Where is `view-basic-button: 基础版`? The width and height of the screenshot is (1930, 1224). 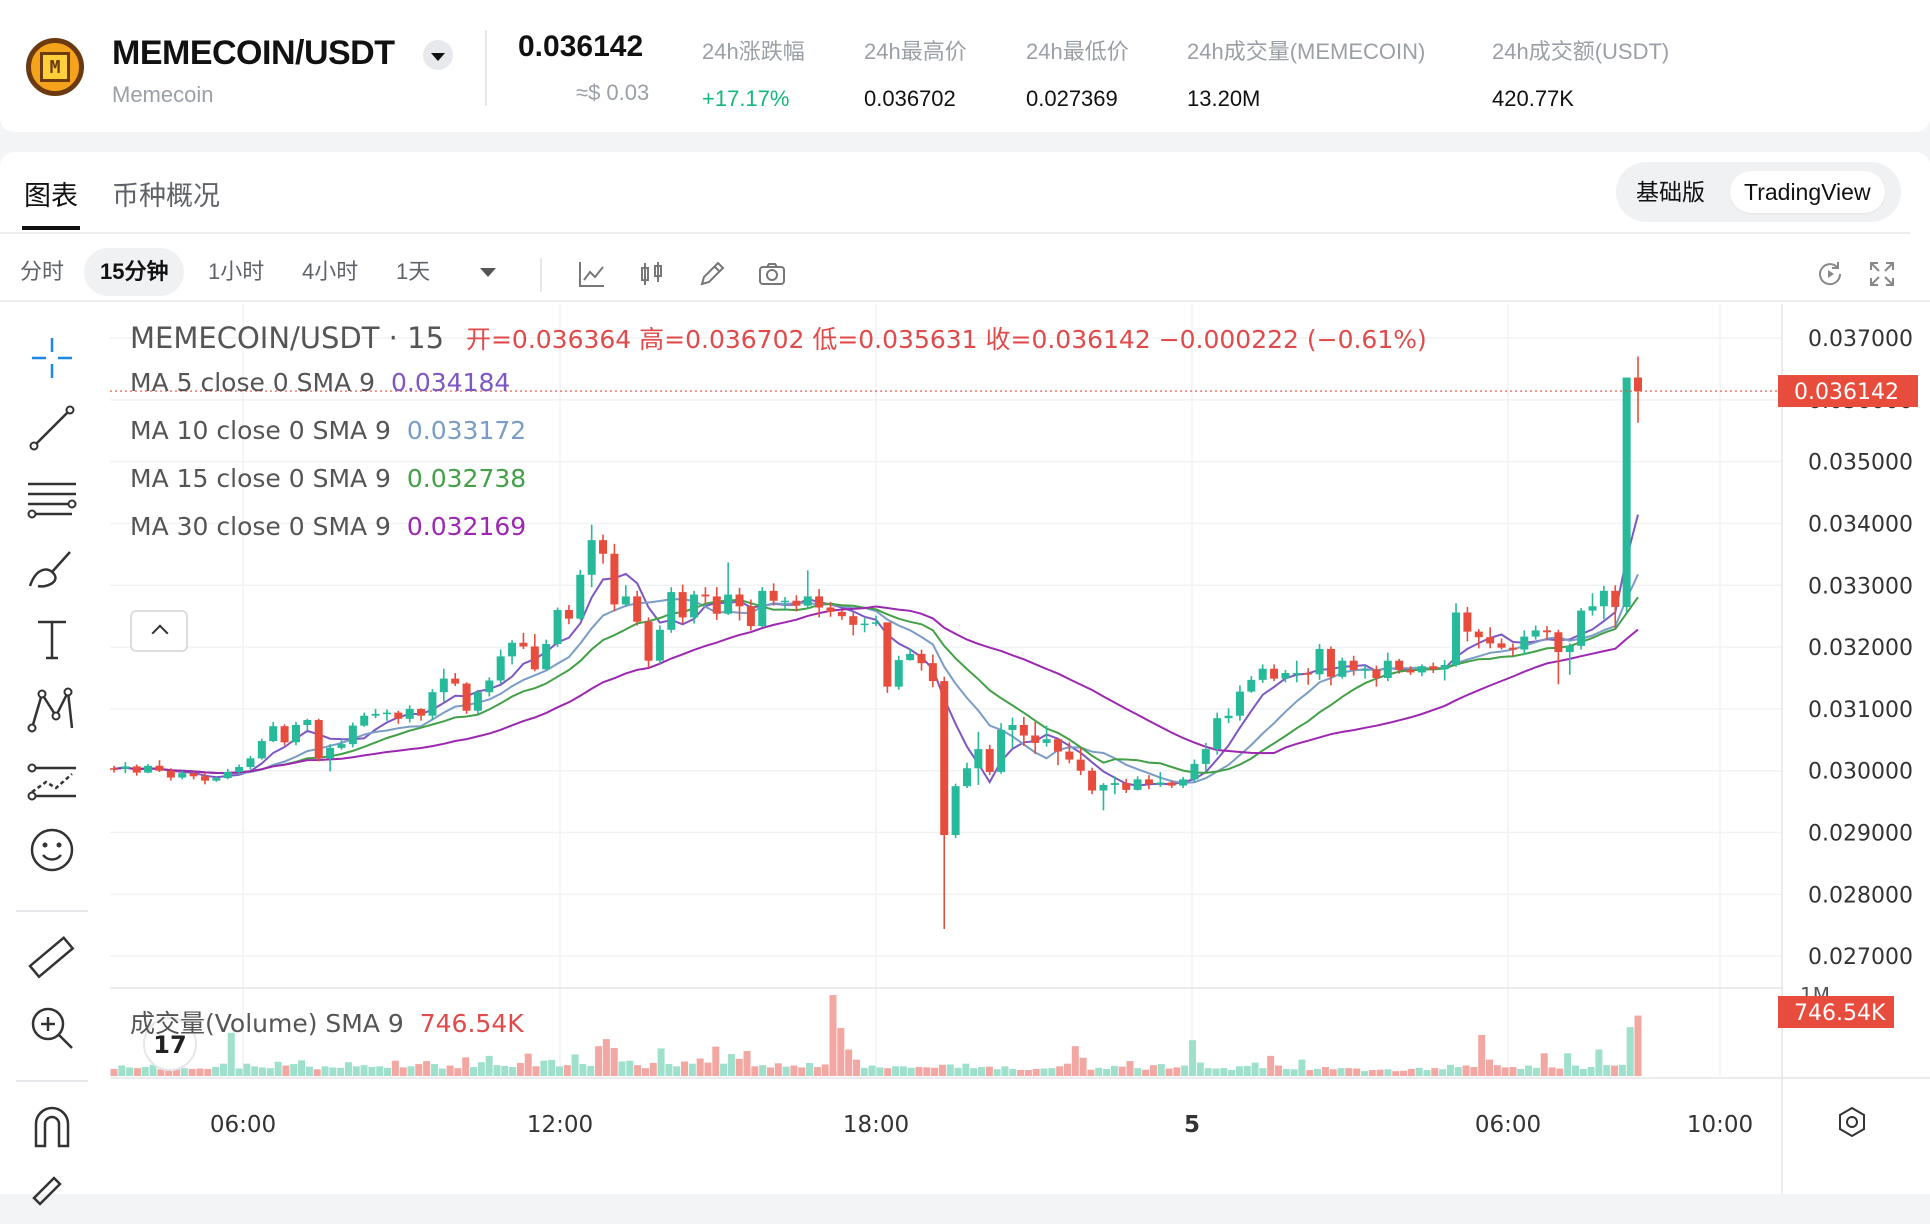
view-basic-button: 基础版 is located at coordinates (1670, 192).